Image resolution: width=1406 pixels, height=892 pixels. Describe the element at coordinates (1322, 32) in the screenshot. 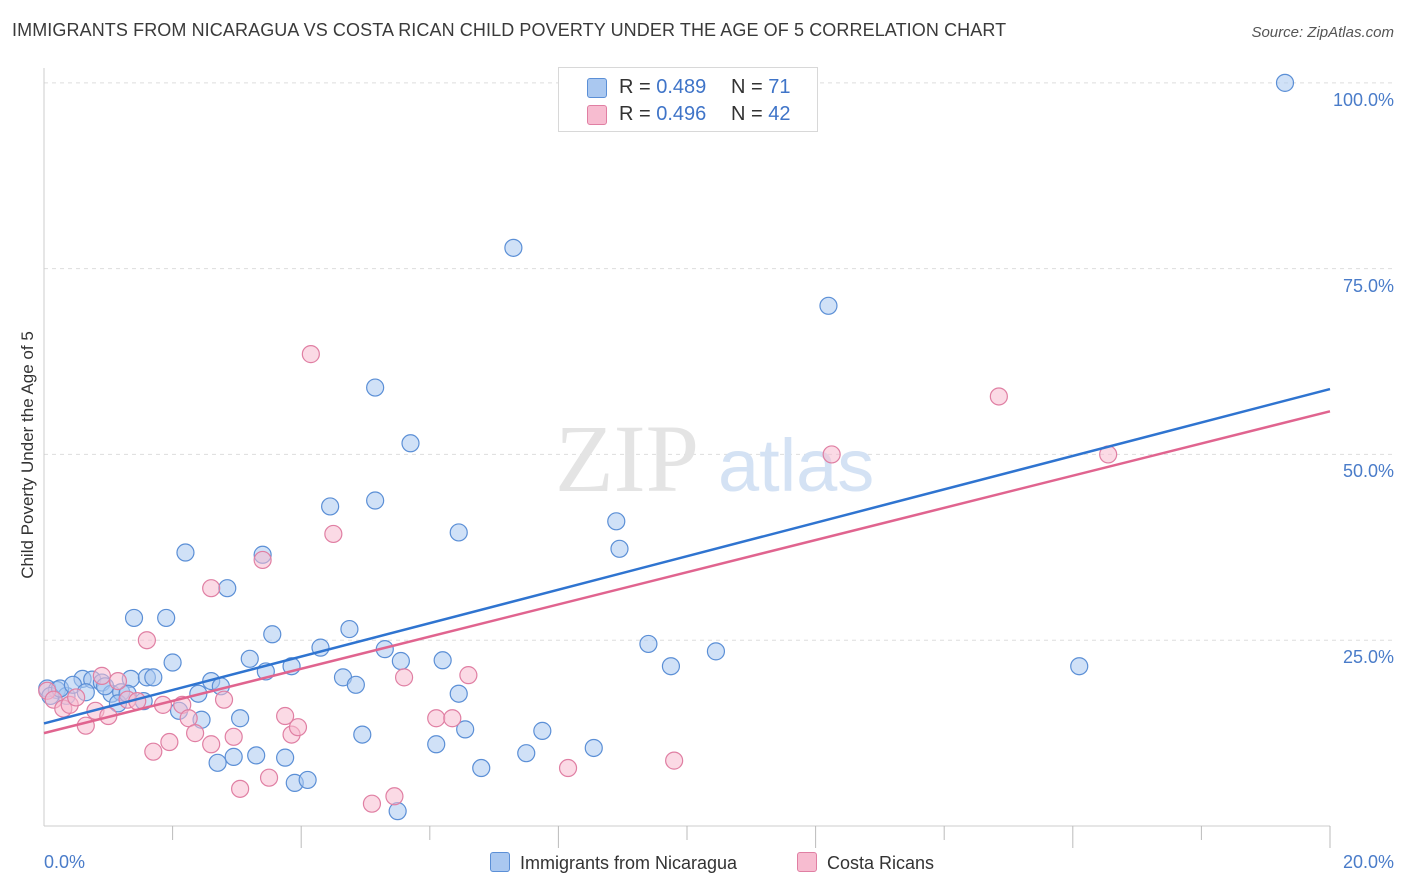

I see `source-label: Source: ZipAtlas.com` at that location.